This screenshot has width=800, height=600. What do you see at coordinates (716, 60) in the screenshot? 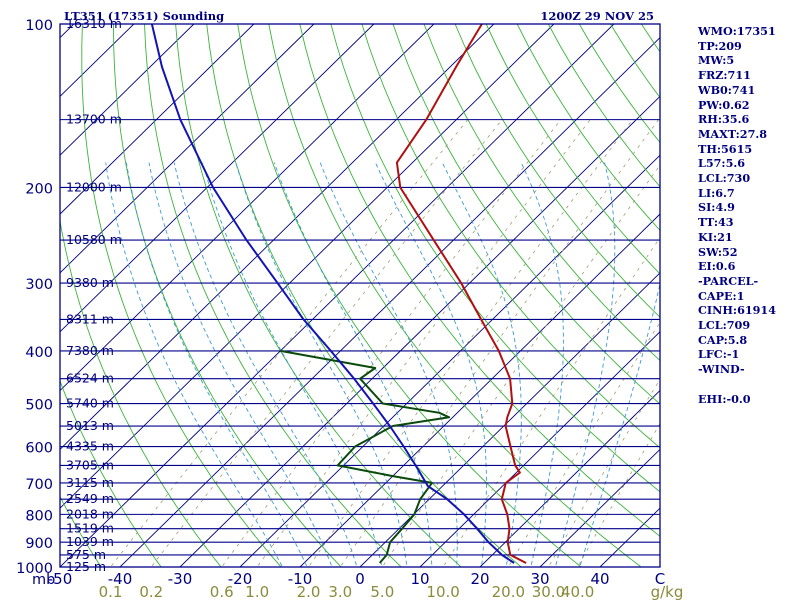
I see `index-value: MW:5` at bounding box center [716, 60].